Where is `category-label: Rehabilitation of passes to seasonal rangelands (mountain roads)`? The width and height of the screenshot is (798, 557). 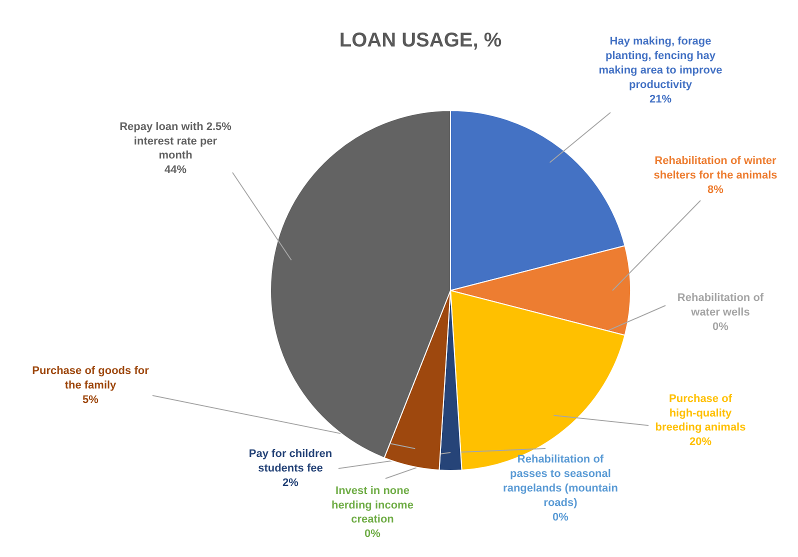 category-label: Rehabilitation of passes to seasonal rangelands (mountain roads) is located at coordinates (560, 481).